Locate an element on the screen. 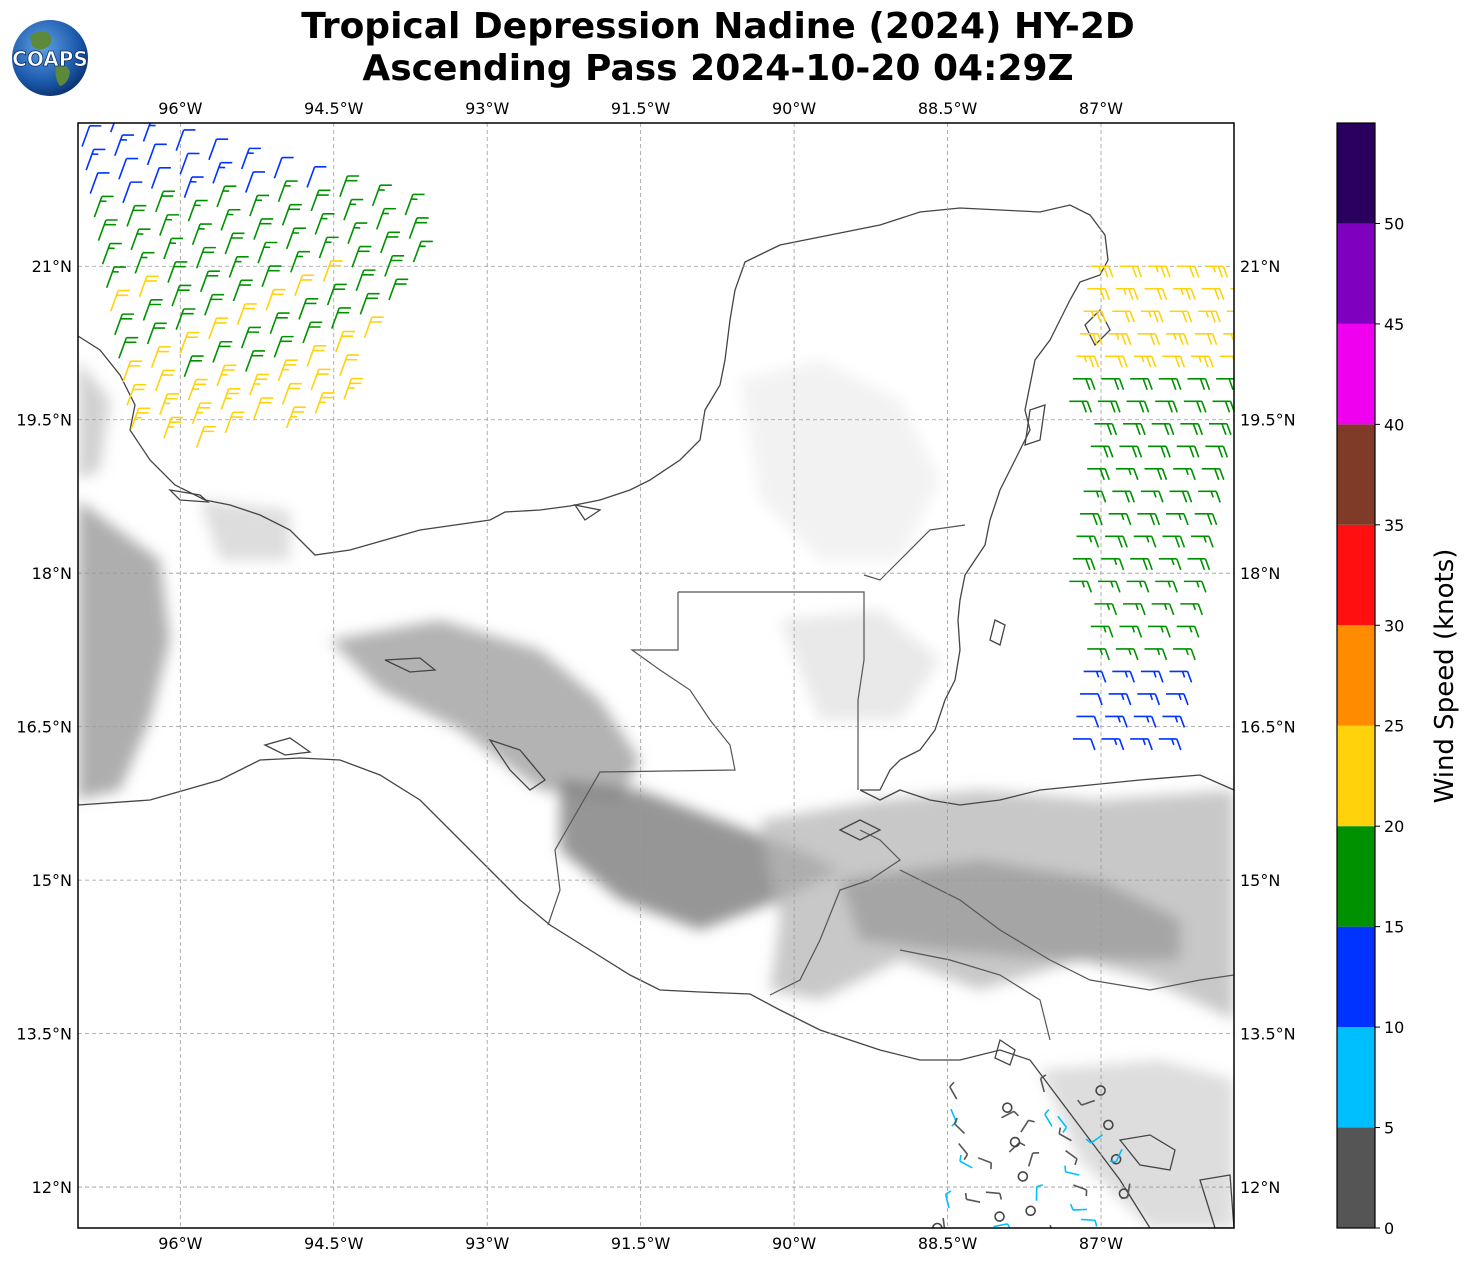 The image size is (1474, 1264). lat-tick-right-1: 13.5°N is located at coordinates (1268, 1034).